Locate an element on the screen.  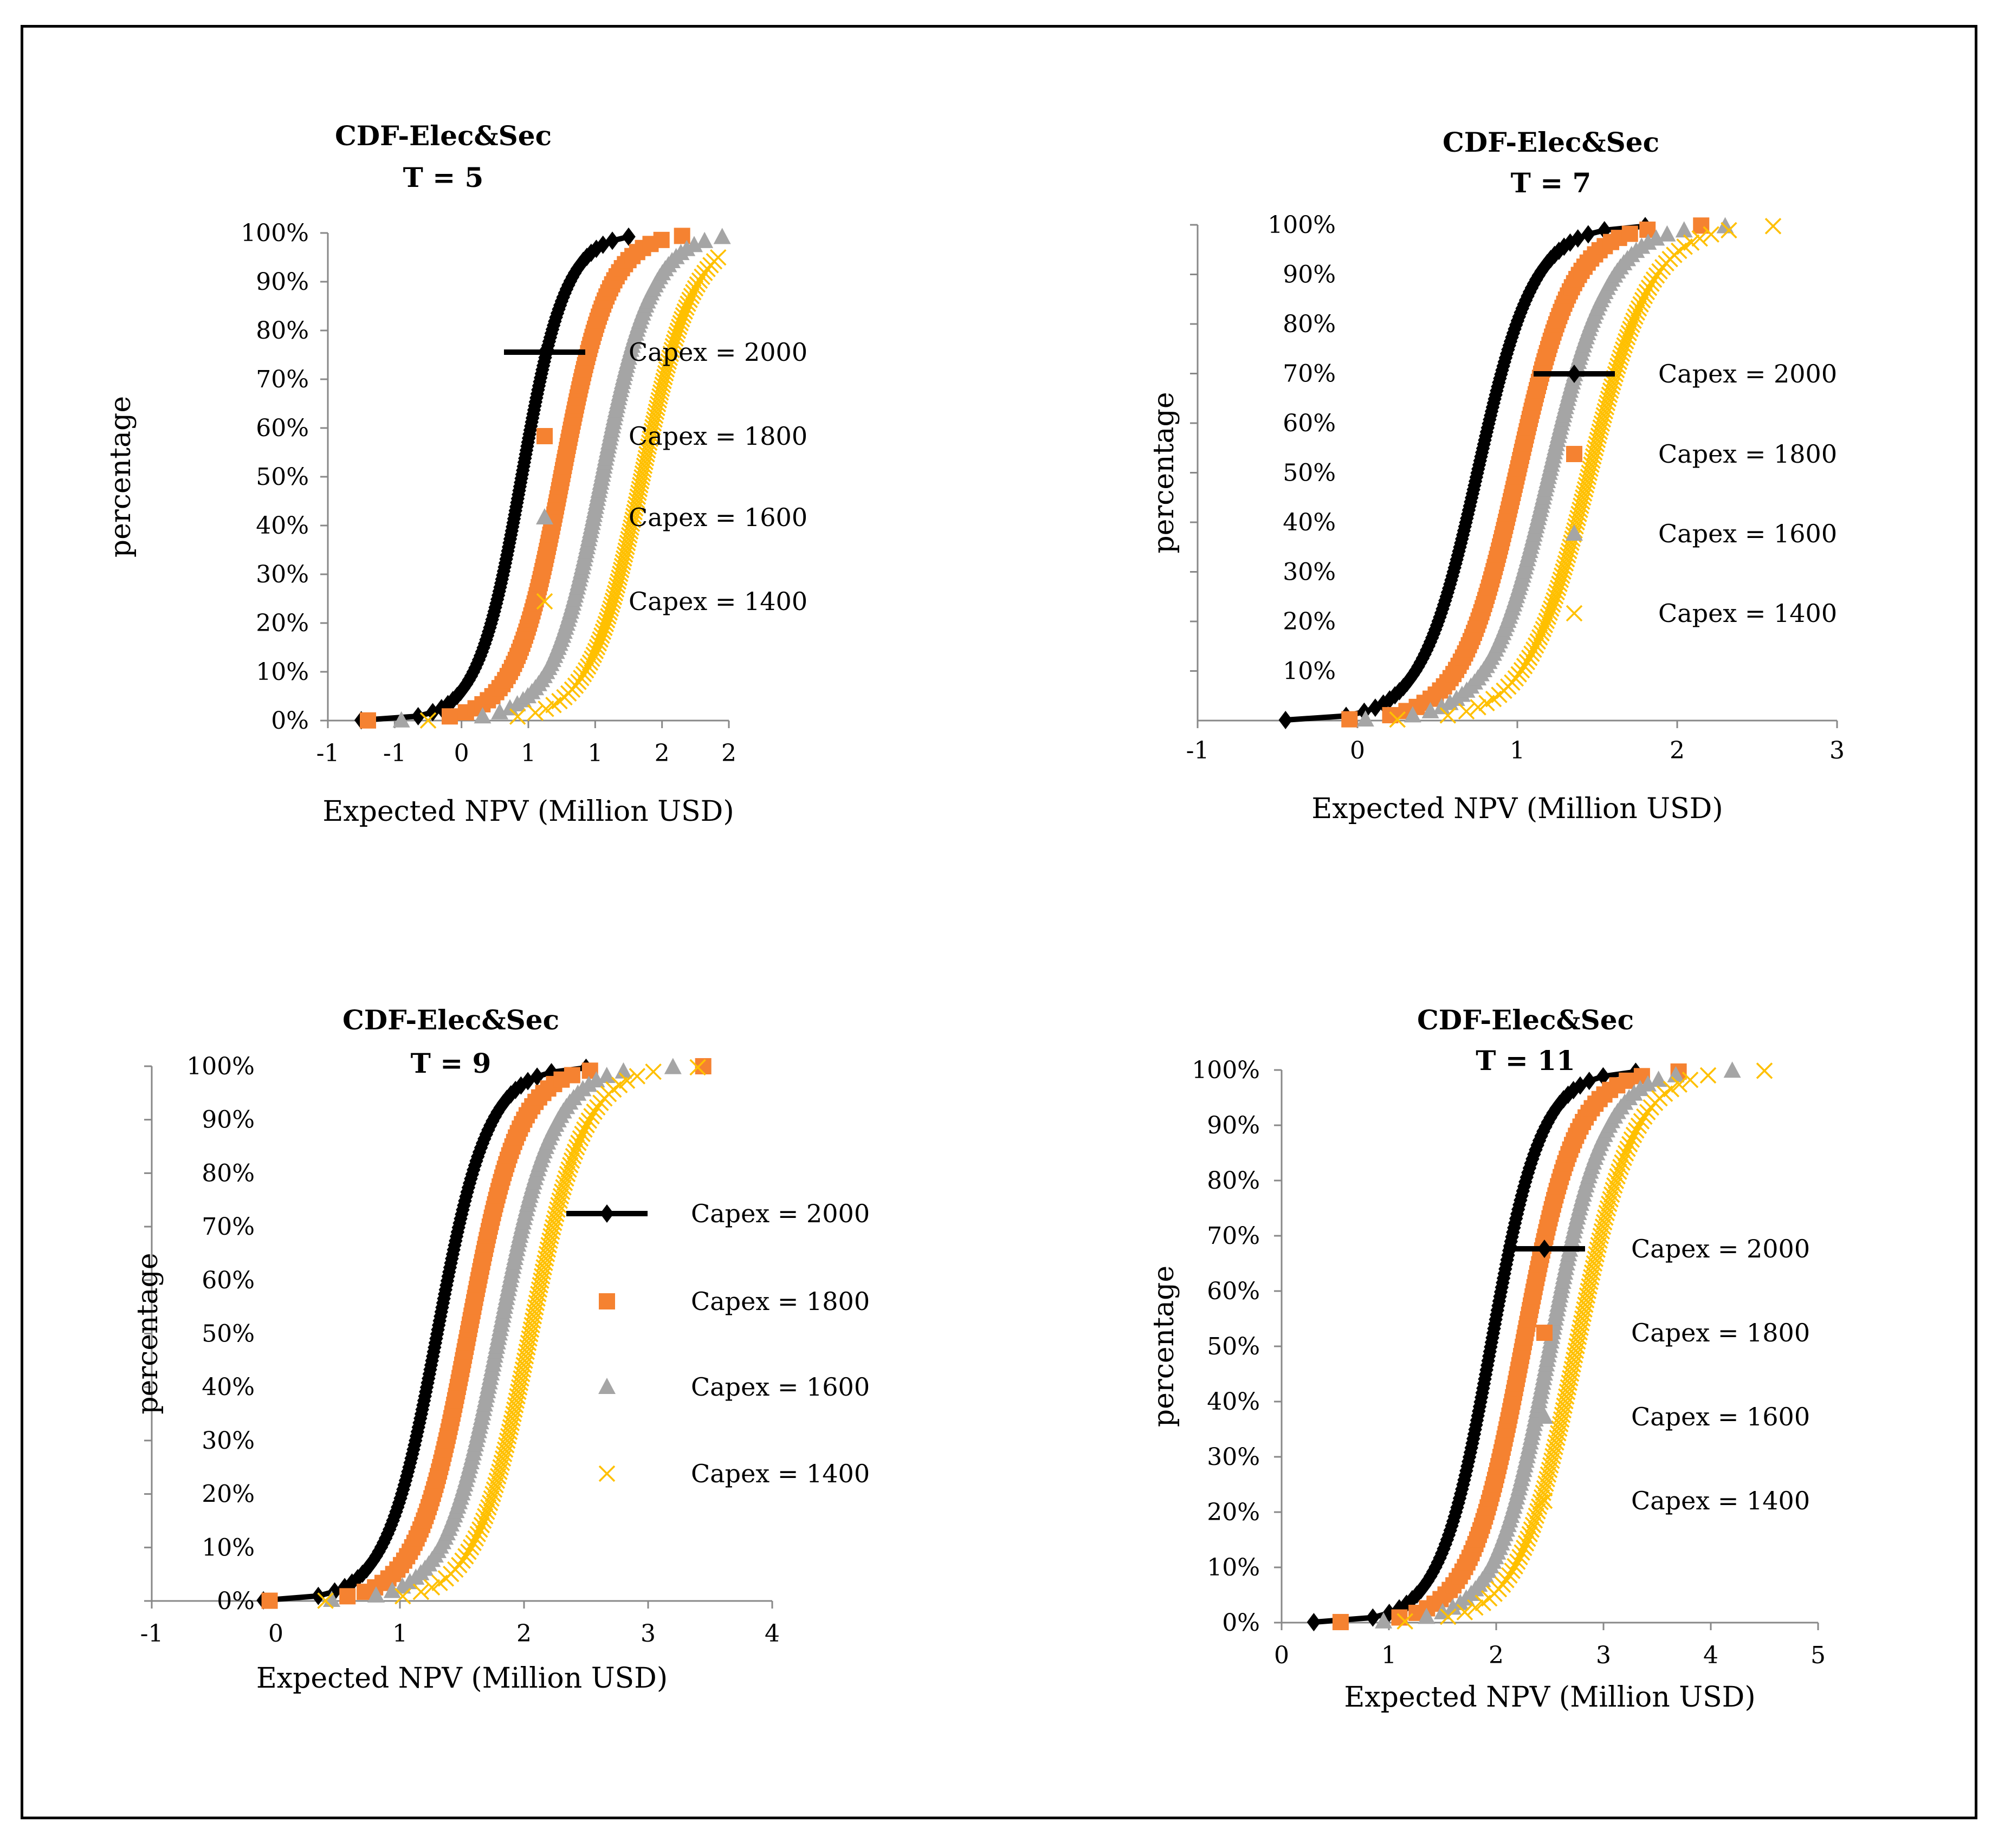
y-tick-label: 100% is located at coordinates (275, 233).